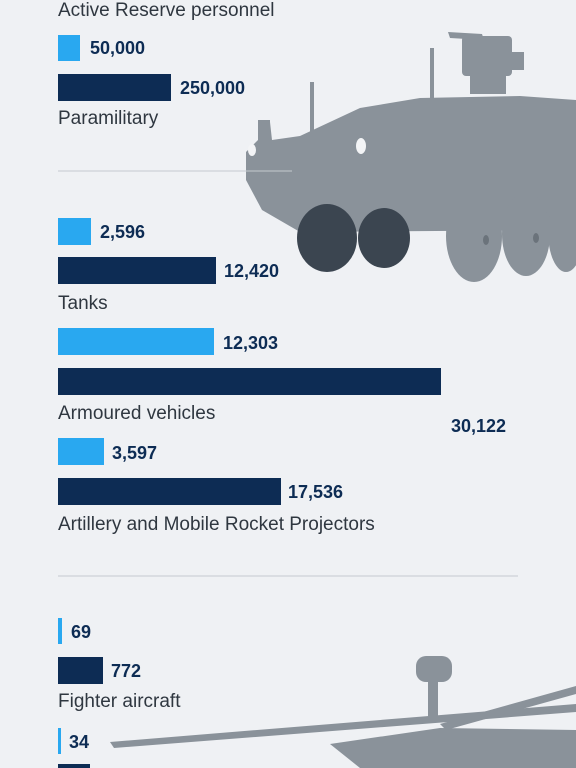 The image size is (576, 768). I want to click on group-label: Artillery and Mobile Rocket Projectors, so click(216, 524).